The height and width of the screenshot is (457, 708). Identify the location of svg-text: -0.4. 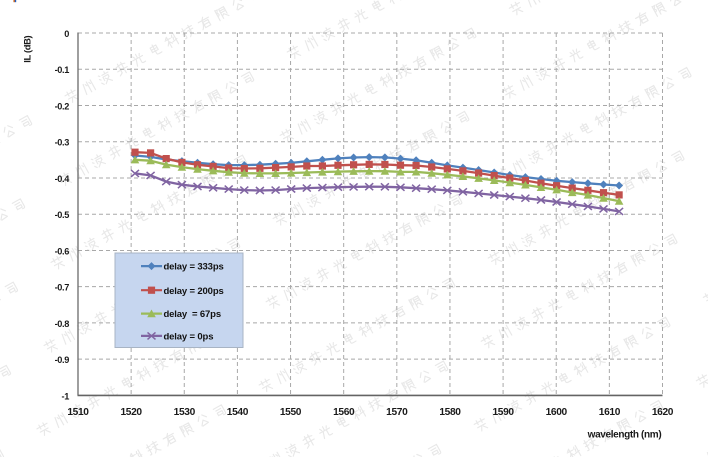
(63, 179).